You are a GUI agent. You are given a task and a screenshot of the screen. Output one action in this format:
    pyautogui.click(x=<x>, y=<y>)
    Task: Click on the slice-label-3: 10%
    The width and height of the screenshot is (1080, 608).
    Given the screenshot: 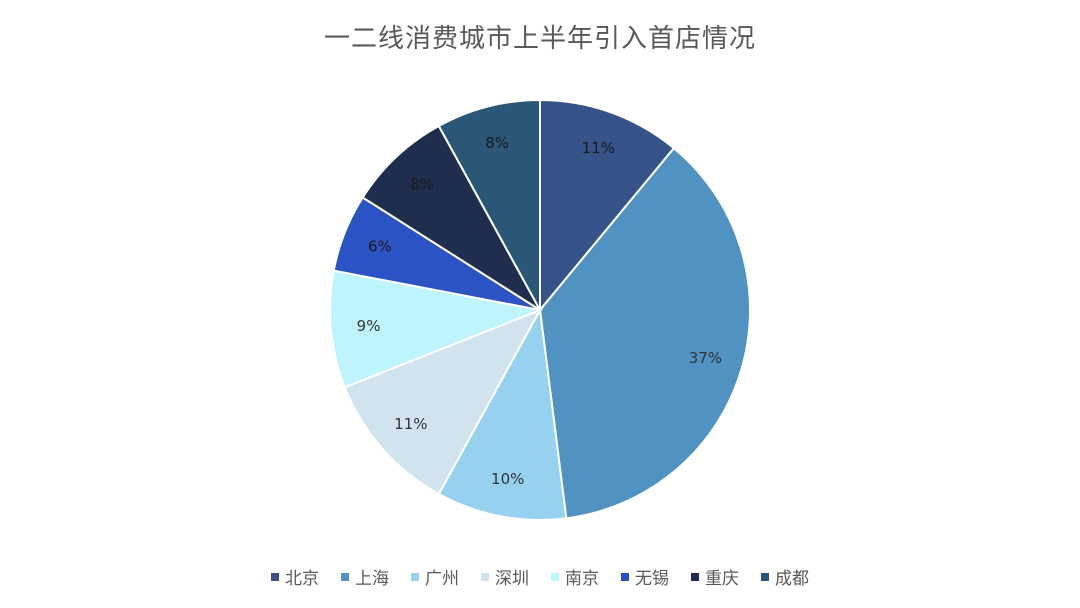 What is the action you would take?
    pyautogui.click(x=507, y=479)
    